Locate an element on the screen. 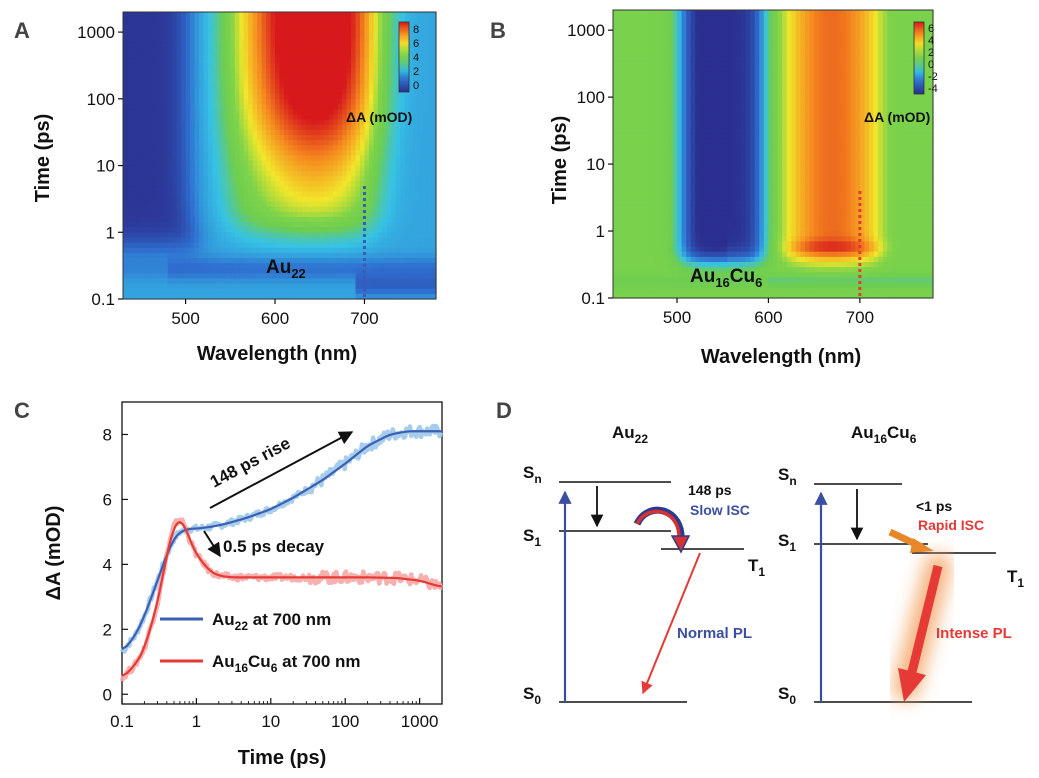 This screenshot has height=778, width=1039. y-tick-label: 1000 is located at coordinates (96, 32).